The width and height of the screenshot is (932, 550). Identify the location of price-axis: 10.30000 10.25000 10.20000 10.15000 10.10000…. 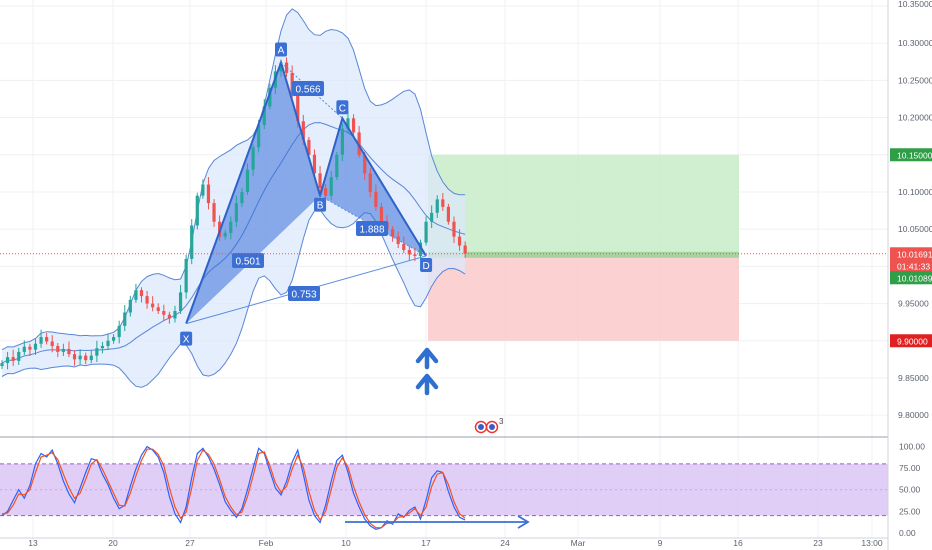
(909, 275).